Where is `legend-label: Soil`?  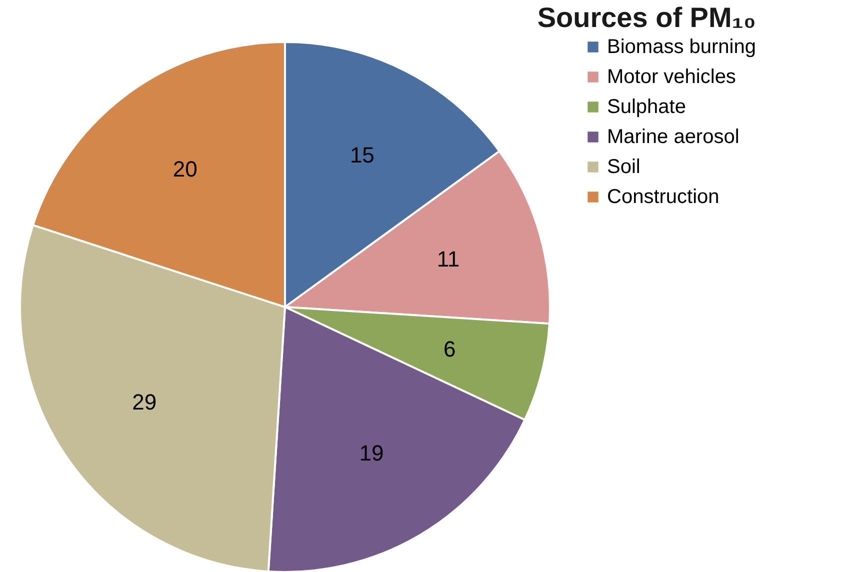
legend-label: Soil is located at coordinates (623, 167).